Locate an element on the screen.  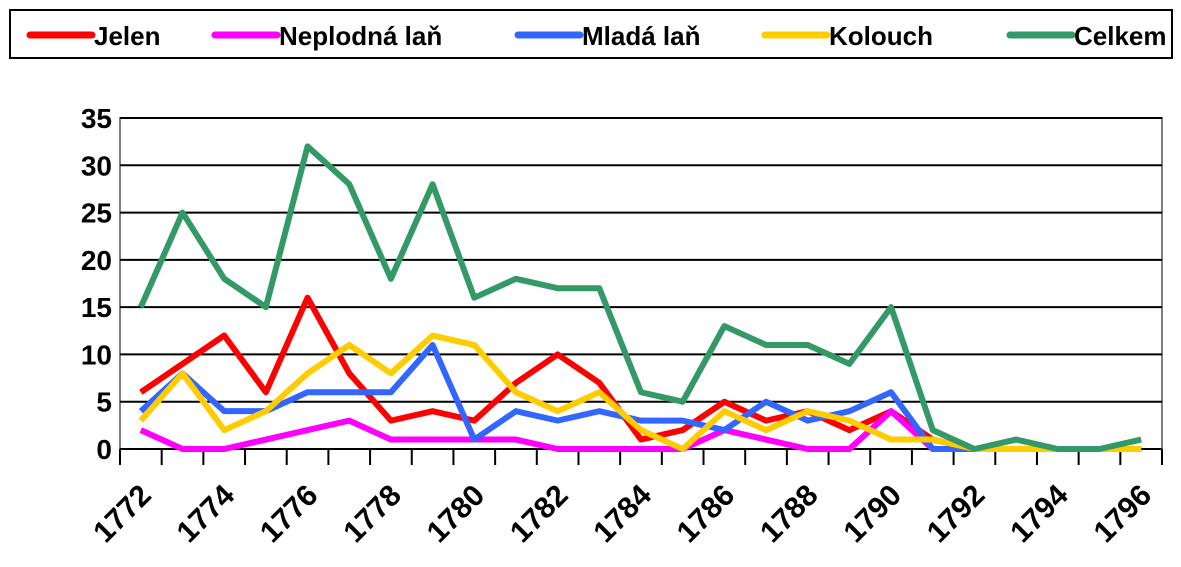
y-tick-label: 25 is located at coordinates (96, 213).